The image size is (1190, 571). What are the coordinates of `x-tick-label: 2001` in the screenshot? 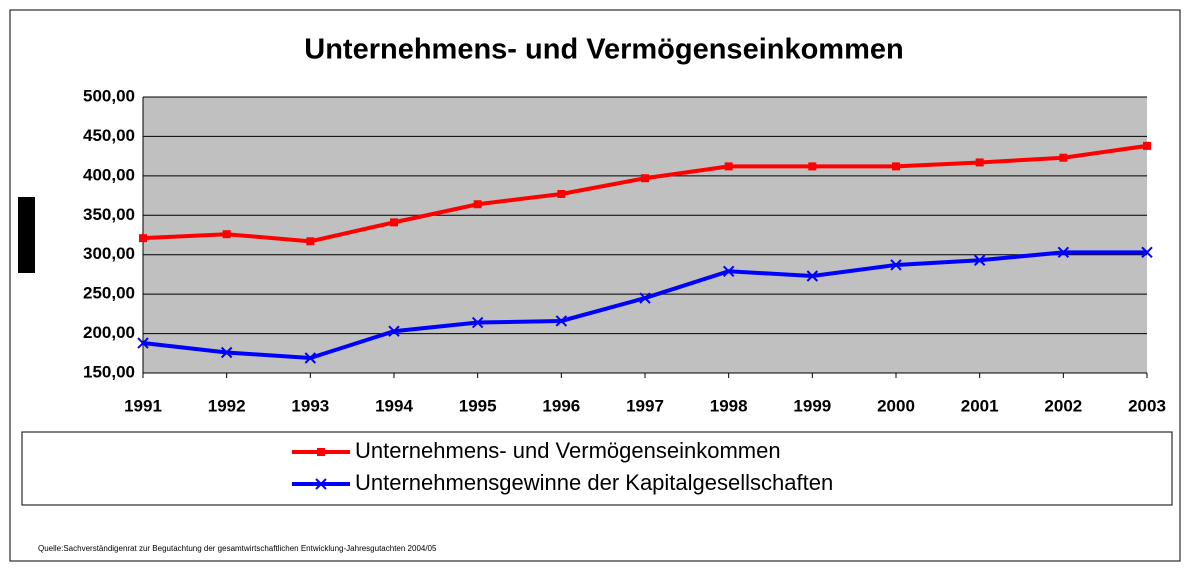 It's located at (980, 405).